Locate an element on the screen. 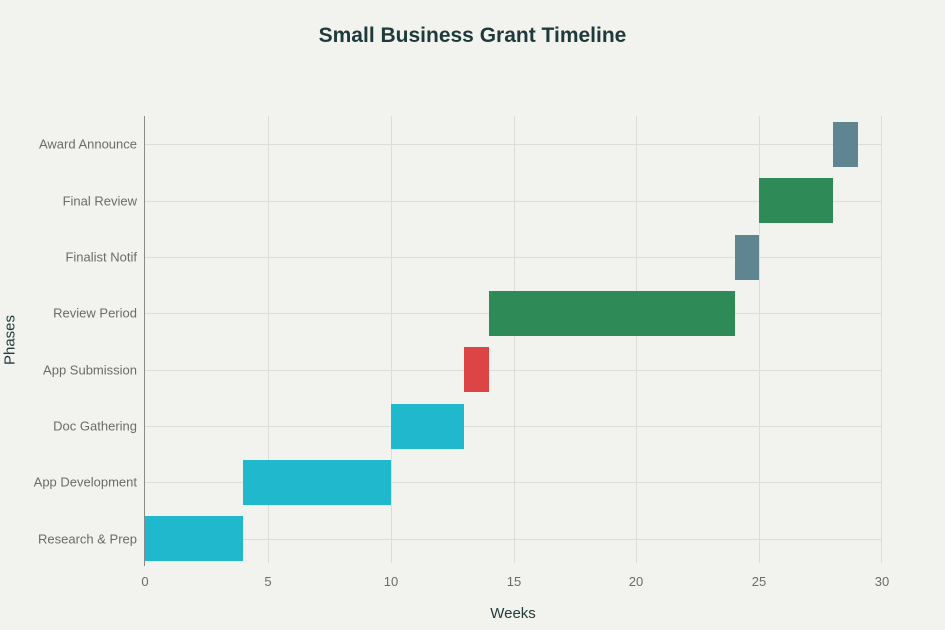  x-tick-label: 5 is located at coordinates (268, 581).